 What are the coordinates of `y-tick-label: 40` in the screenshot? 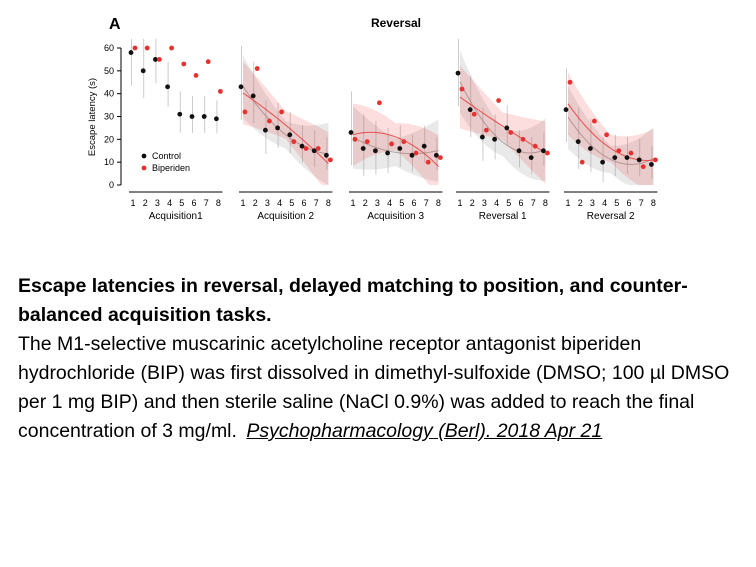 It's located at (109, 94).